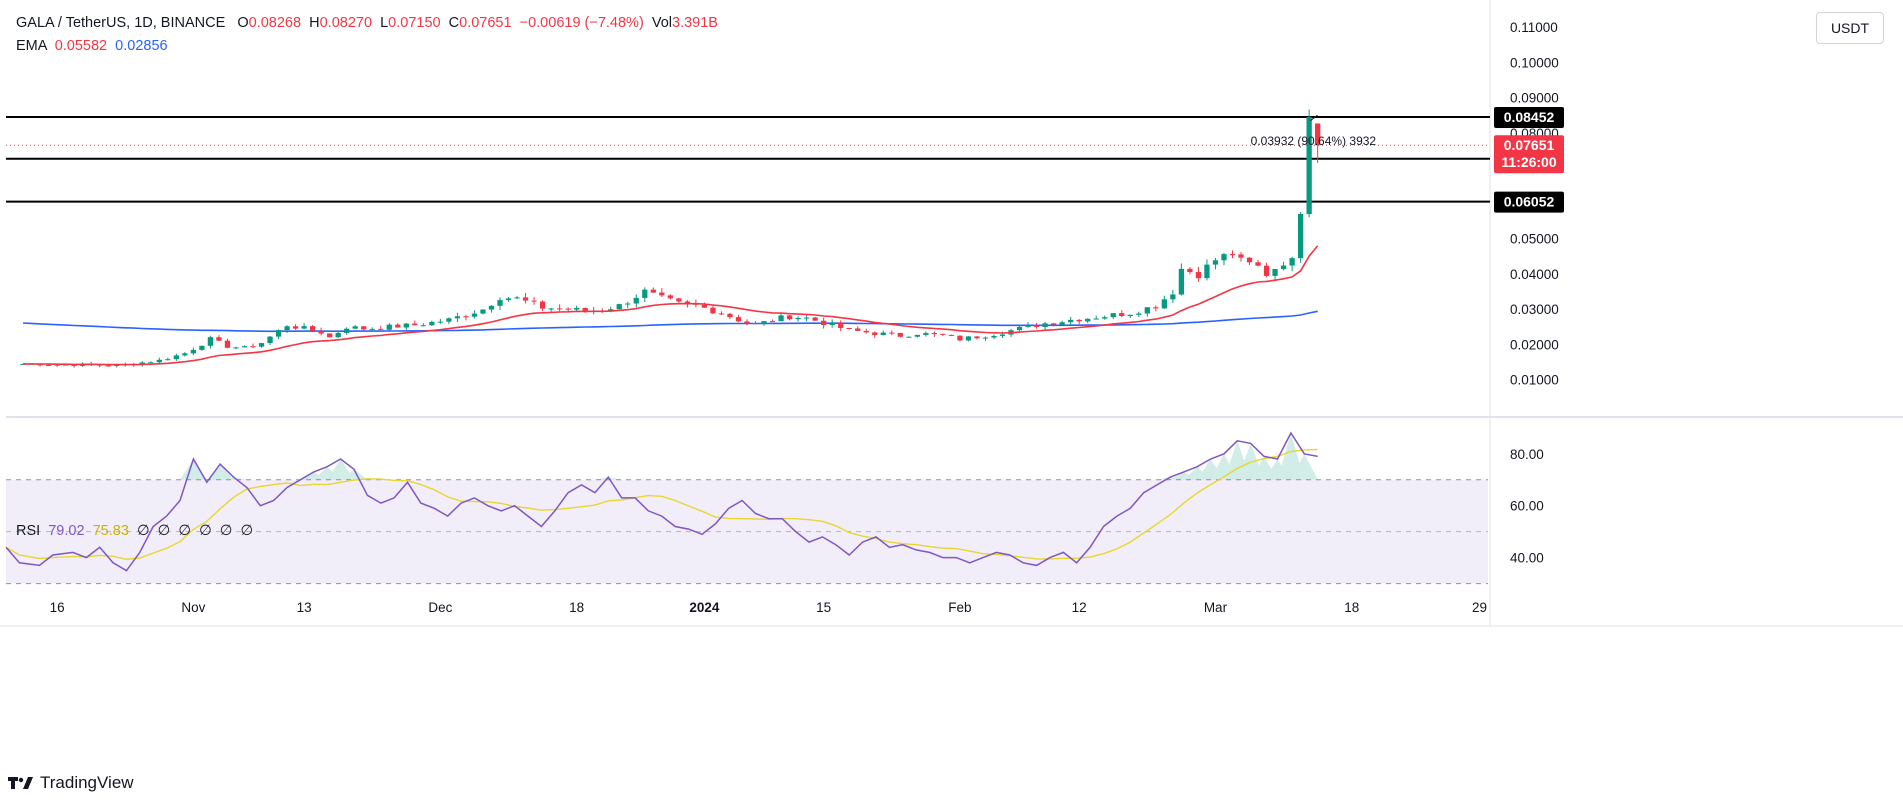 The width and height of the screenshot is (1903, 809). I want to click on rsi-label: RSI, so click(28, 531).